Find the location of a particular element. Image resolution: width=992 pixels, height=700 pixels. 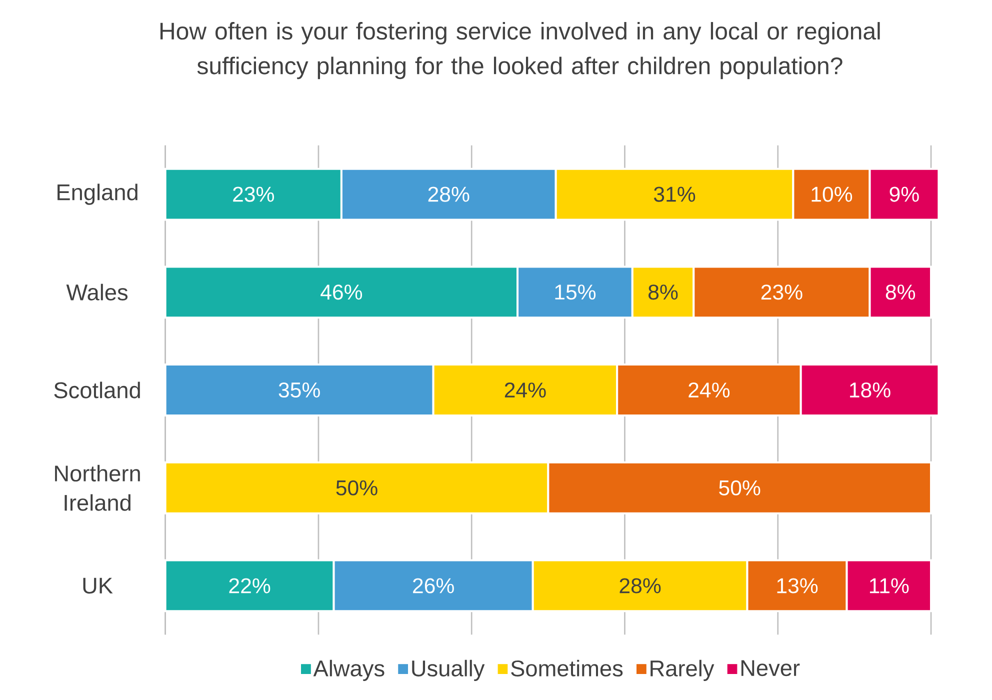

data-label: 18% is located at coordinates (870, 390).